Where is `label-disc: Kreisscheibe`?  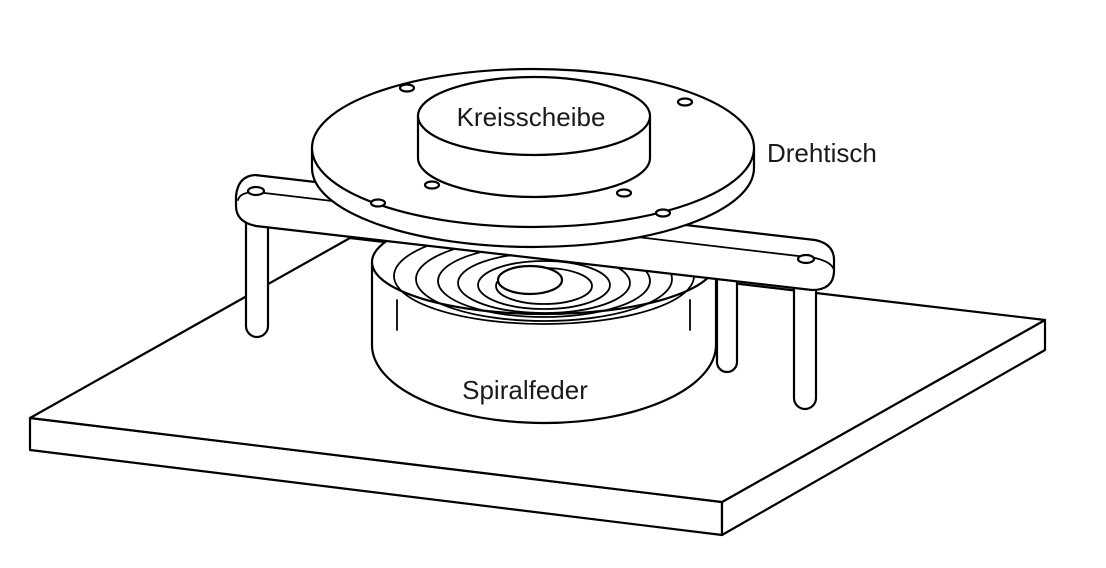 label-disc: Kreisscheibe is located at coordinates (531, 117).